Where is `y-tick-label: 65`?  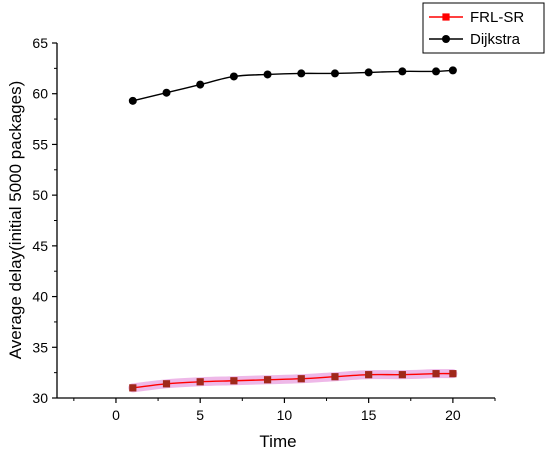 y-tick-label: 65 is located at coordinates (40, 43).